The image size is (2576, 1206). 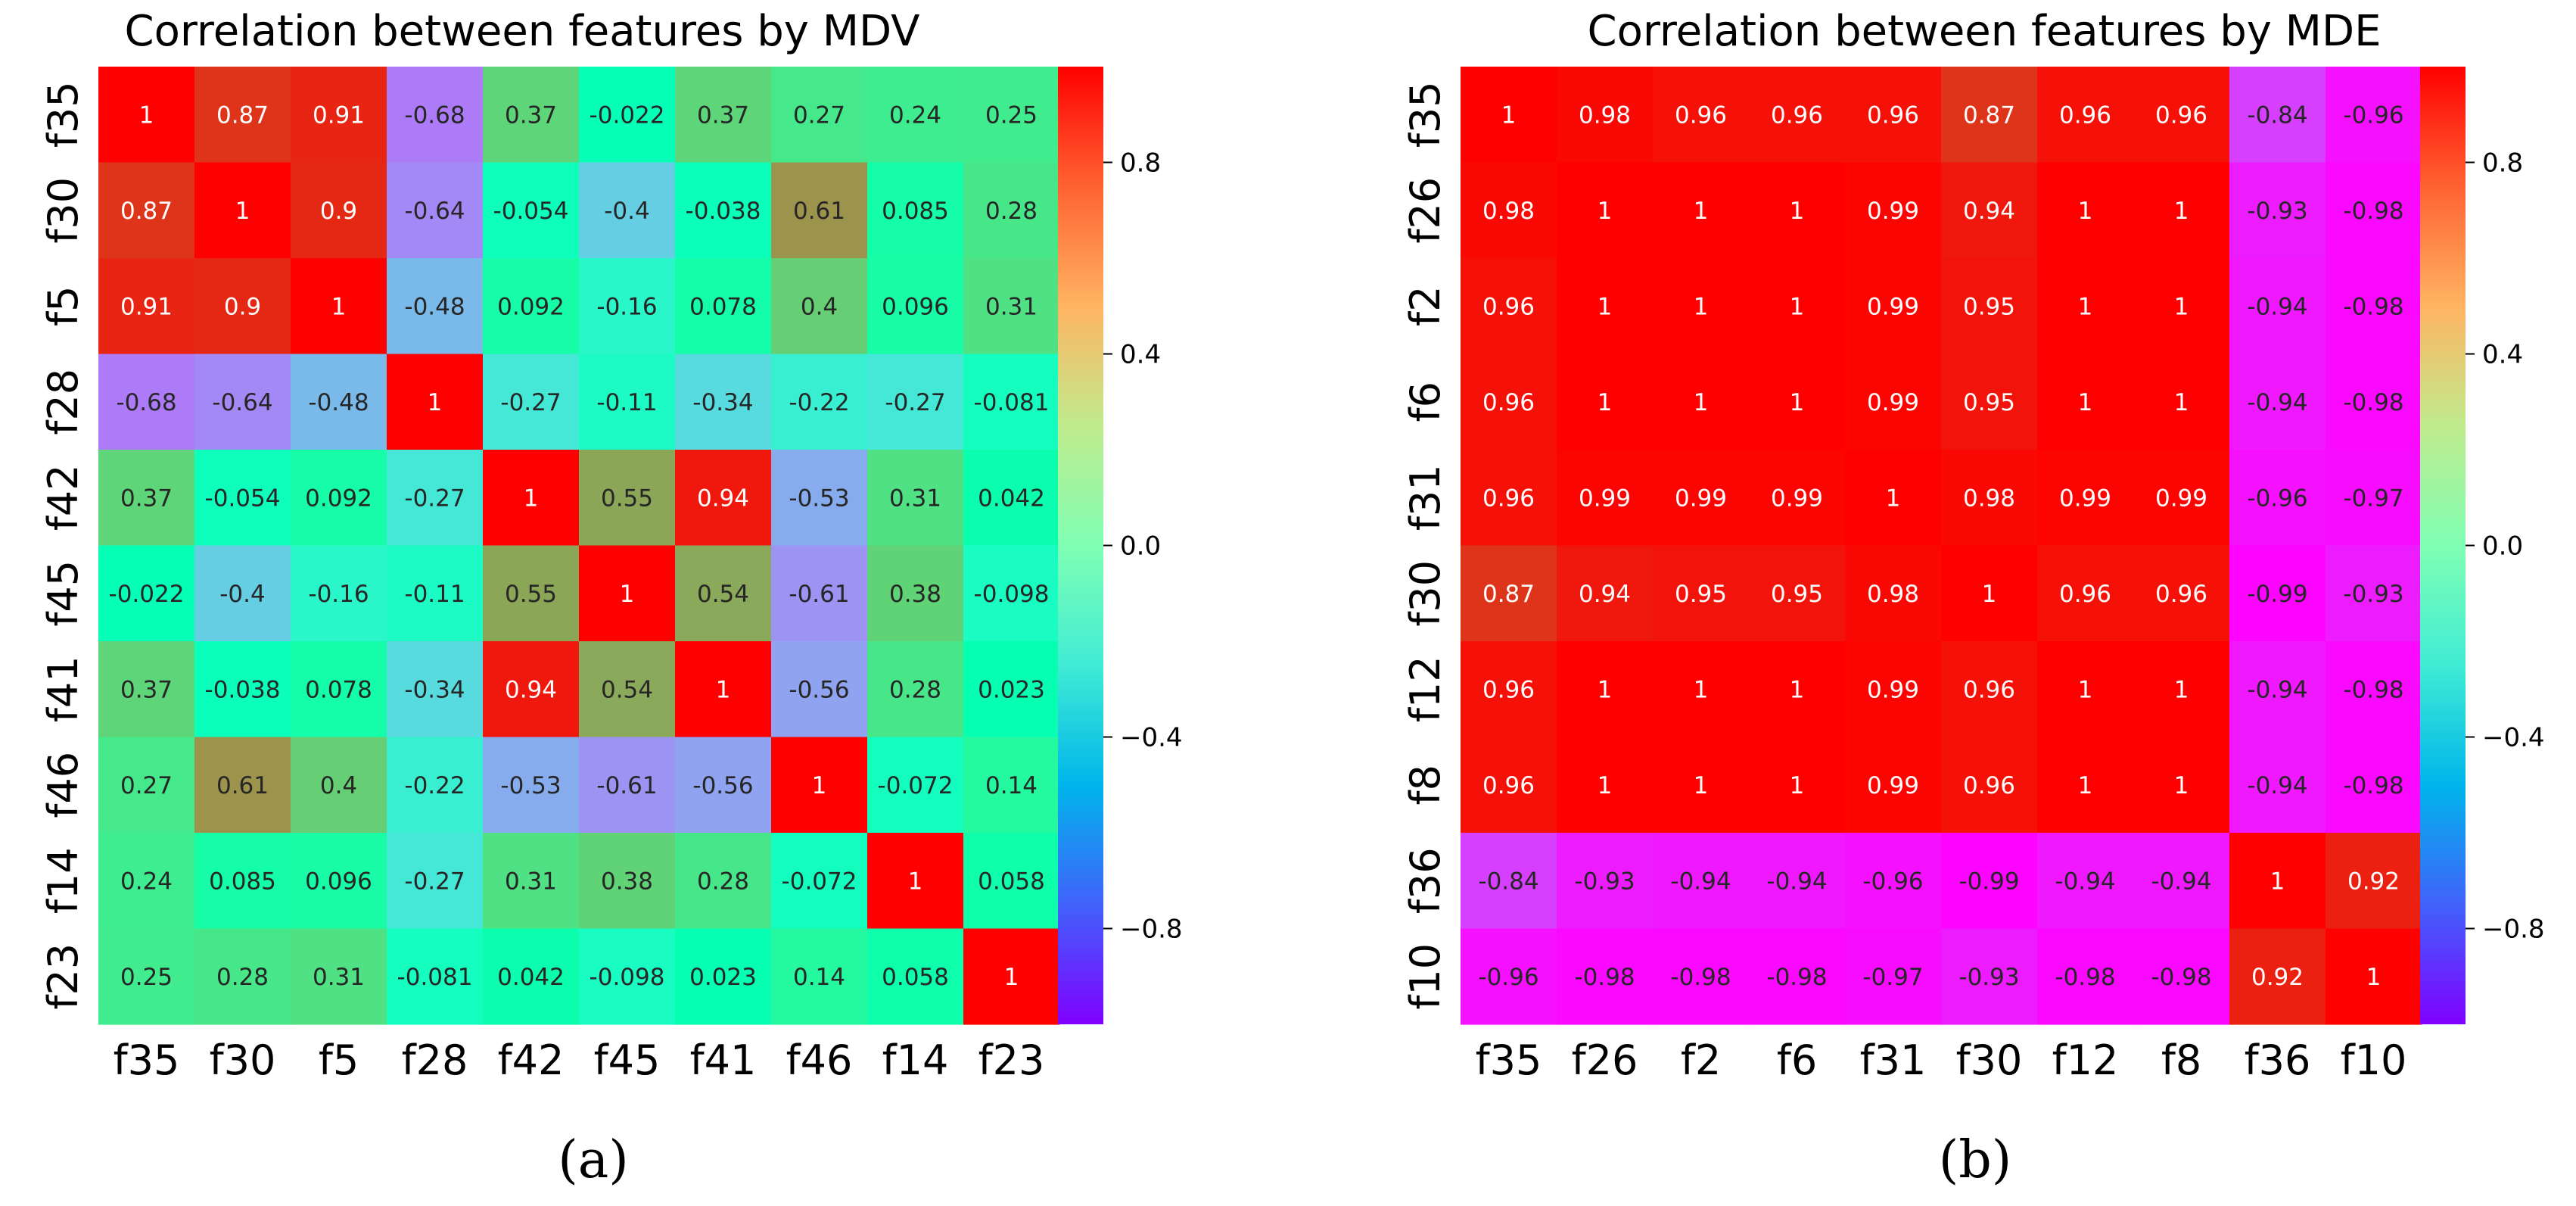 I want to click on cell-value-label: -0.081, so click(x=435, y=977).